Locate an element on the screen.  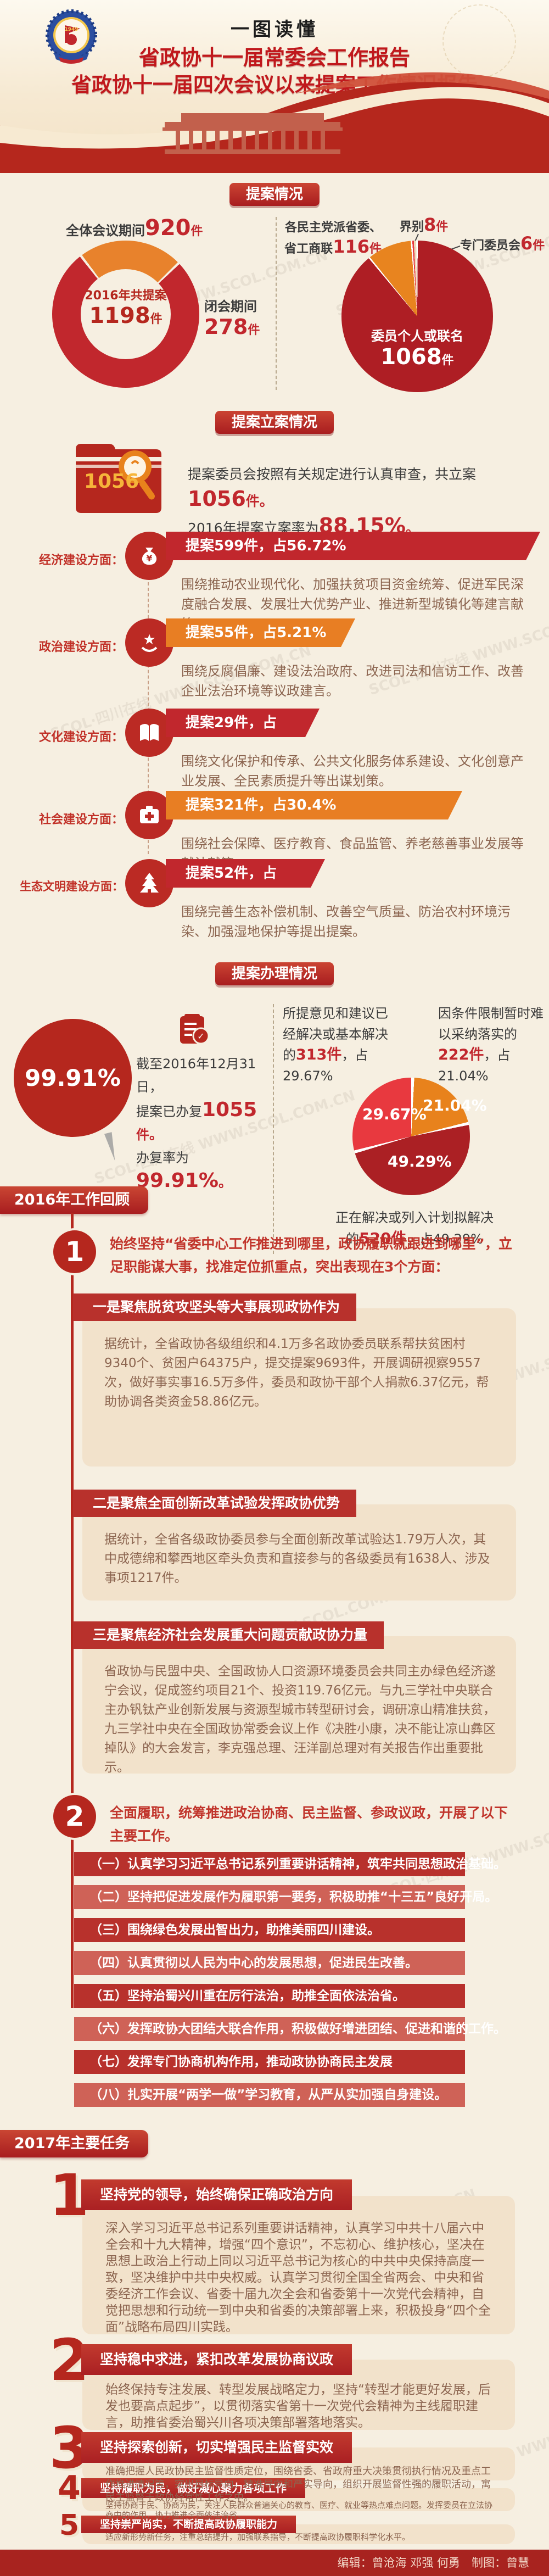
section-ribbon-review-2016: 2016年工作回顾 is located at coordinates (74, 1200).